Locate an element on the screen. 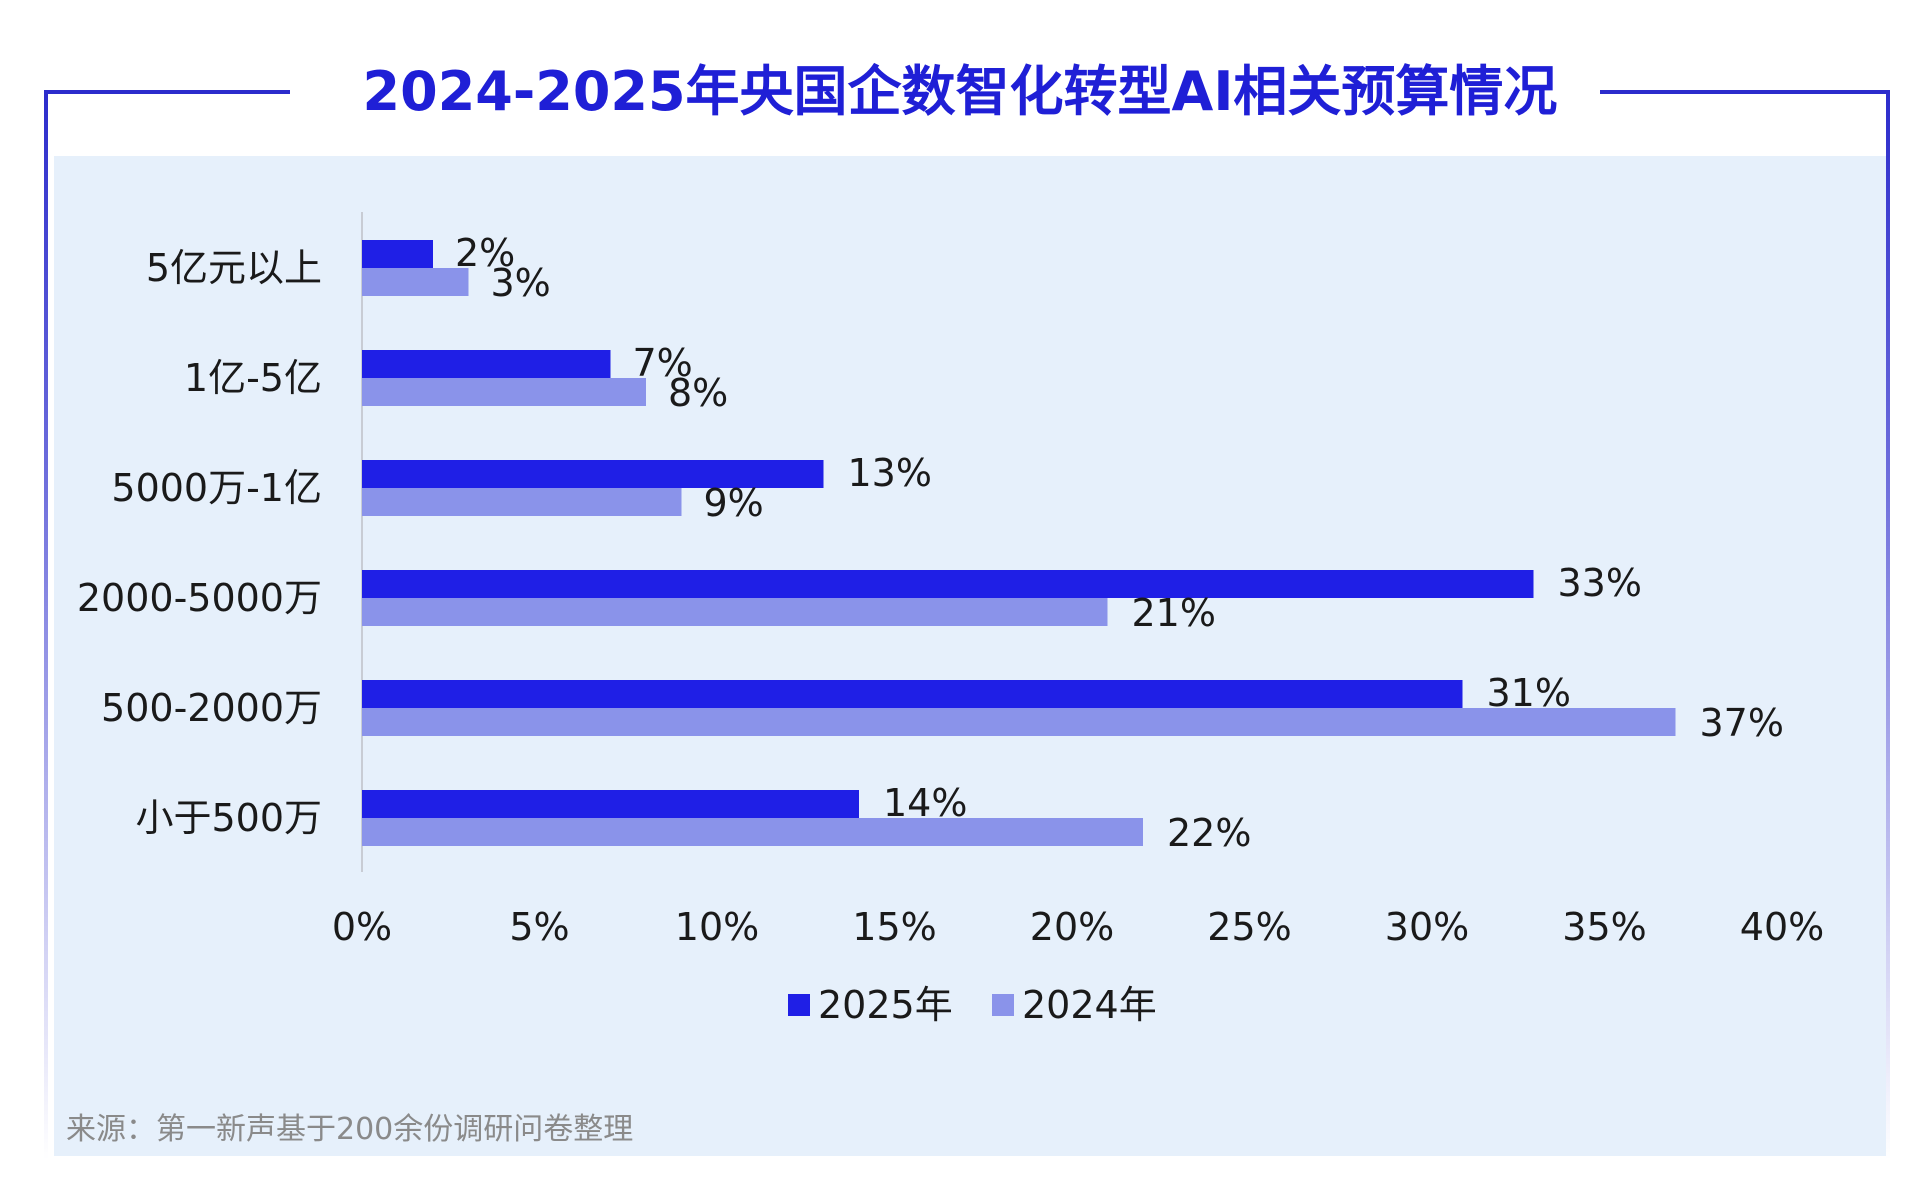 This screenshot has width=1920, height=1198. legend-label: 2024年 is located at coordinates (1089, 1005).